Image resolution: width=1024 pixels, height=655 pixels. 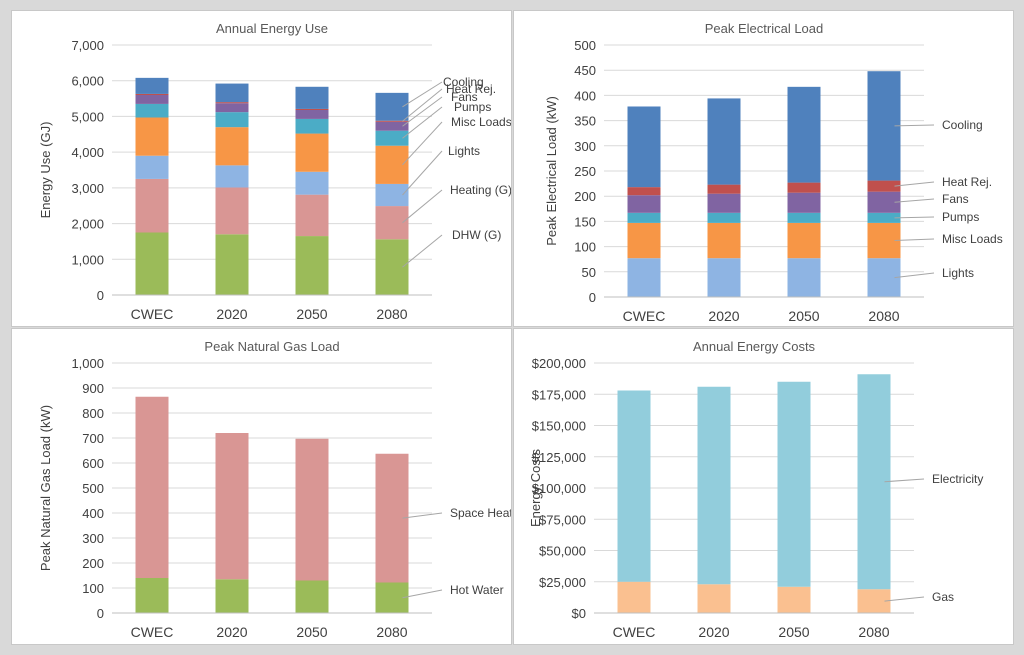 What do you see at coordinates (957, 479) in the screenshot?
I see `series-label-electricity: Electricity` at bounding box center [957, 479].